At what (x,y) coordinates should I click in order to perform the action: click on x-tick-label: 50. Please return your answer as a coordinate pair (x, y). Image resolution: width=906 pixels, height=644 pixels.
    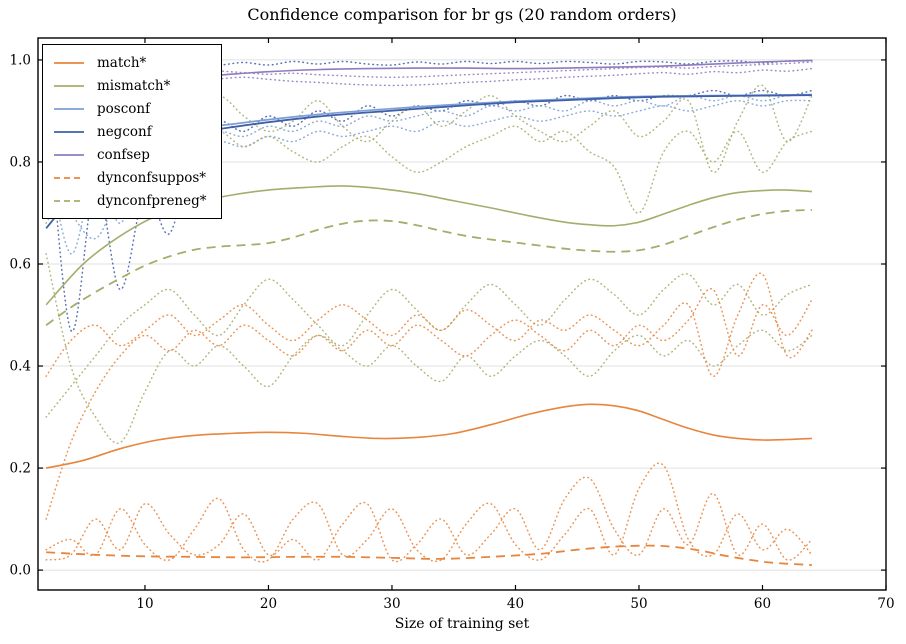
    Looking at the image, I should click on (638, 604).